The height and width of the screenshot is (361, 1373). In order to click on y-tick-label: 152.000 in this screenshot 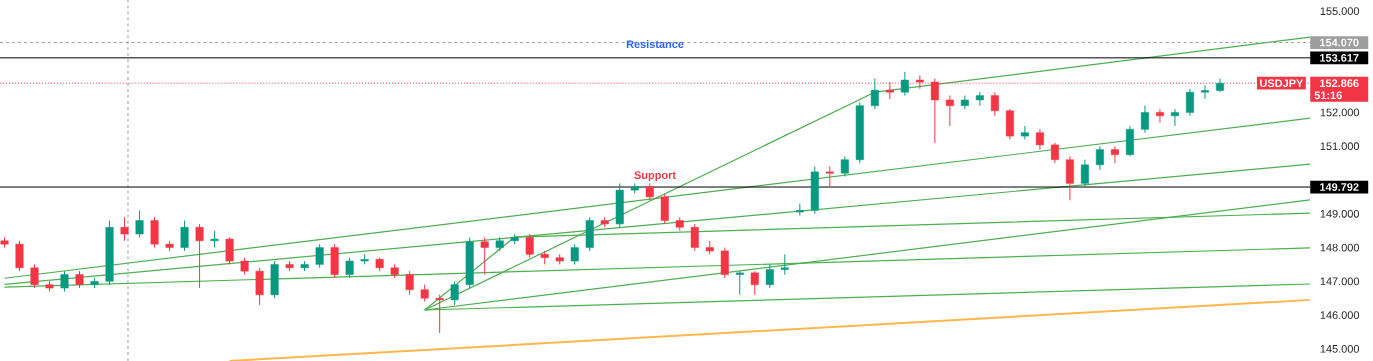, I will do `click(1340, 112)`.